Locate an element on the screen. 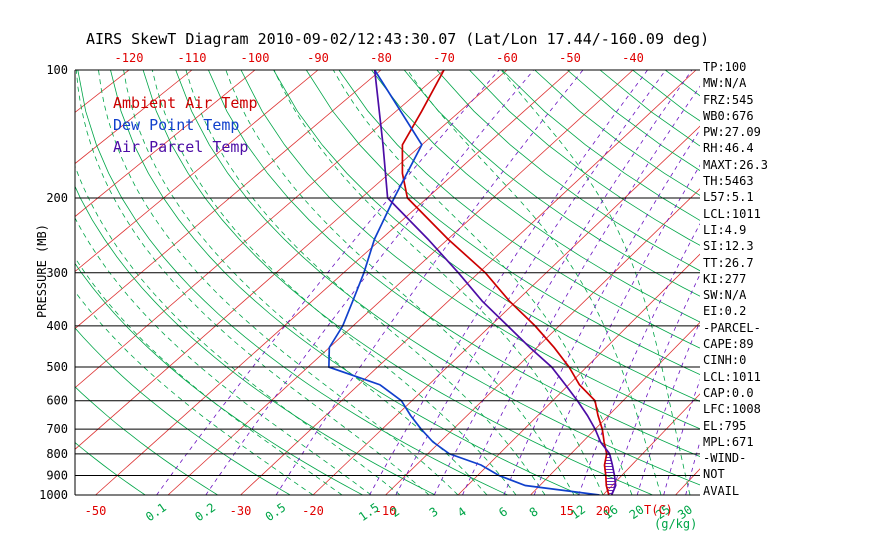 This screenshot has height=560, width=870. mixing-ratio-tick-label: 0.2 is located at coordinates (205, 512).